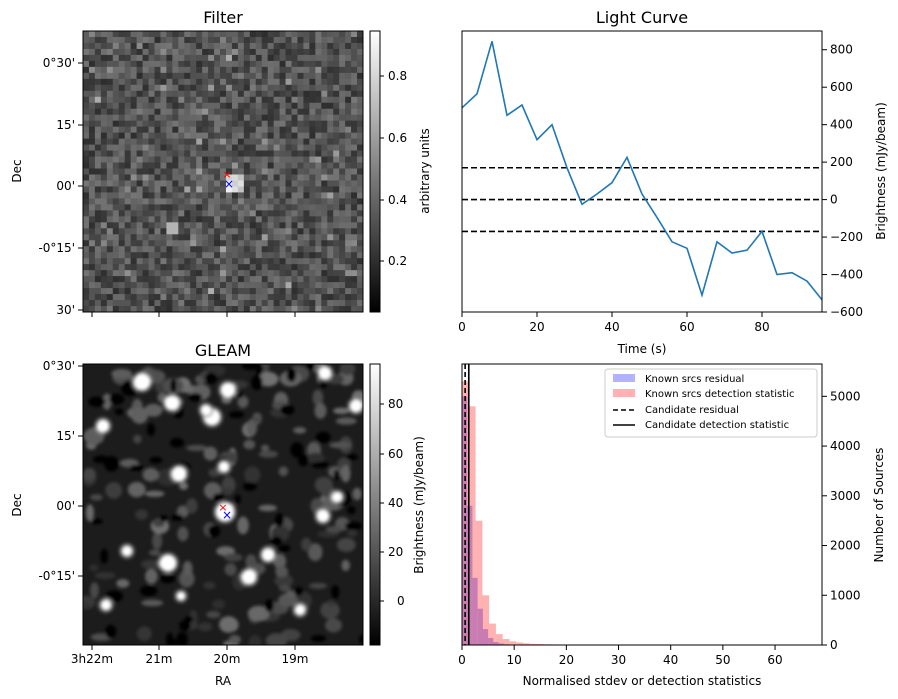 This screenshot has width=898, height=699. I want to click on histogram-ytick-label: 3000, so click(845, 496).